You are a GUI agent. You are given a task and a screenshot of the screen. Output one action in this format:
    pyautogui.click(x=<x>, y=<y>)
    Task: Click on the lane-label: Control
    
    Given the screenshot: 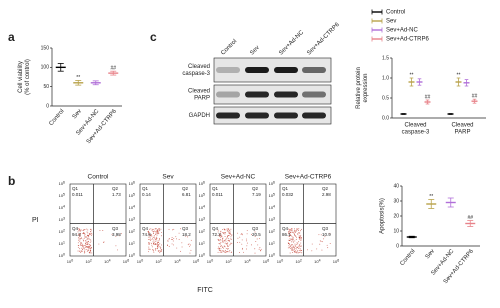 What is the action you would take?
    pyautogui.click(x=229, y=48)
    